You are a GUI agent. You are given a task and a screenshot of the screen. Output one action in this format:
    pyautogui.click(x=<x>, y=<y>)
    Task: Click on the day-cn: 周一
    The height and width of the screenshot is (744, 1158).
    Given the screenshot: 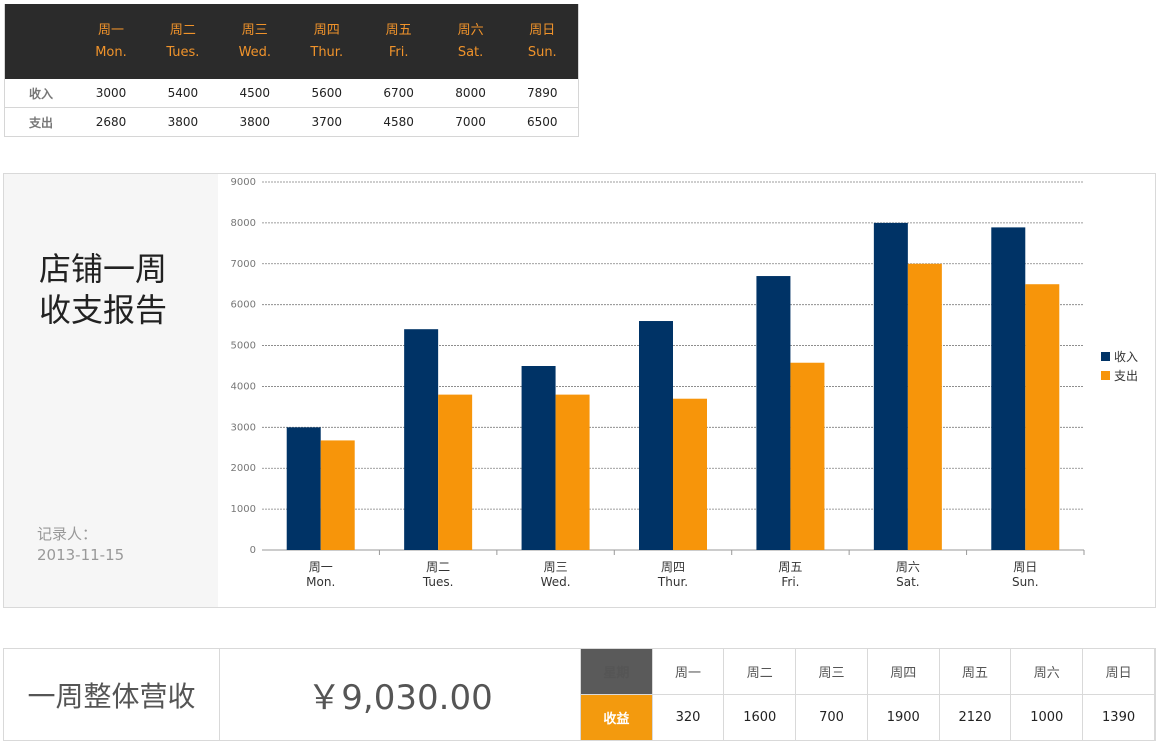 What is the action you would take?
    pyautogui.click(x=110, y=30)
    